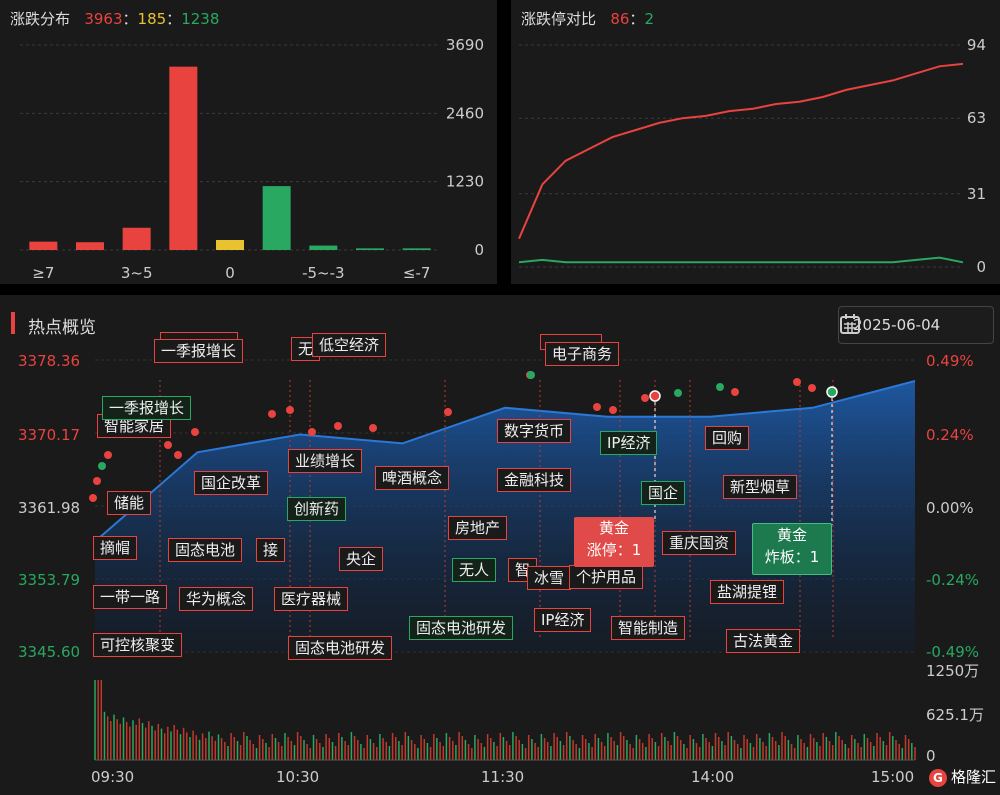 The image size is (1000, 795). What do you see at coordinates (614, 542) in the screenshot?
I see `gold-limit-up-tag: 黄金 涨停：1` at bounding box center [614, 542].